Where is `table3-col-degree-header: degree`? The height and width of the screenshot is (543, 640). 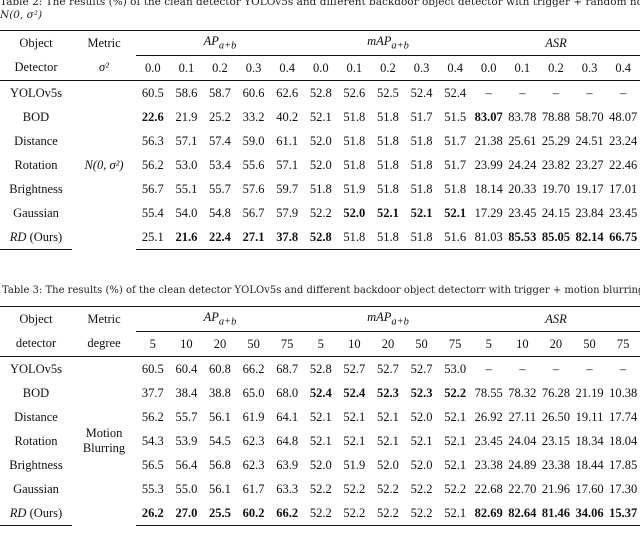
table3-col-degree-header: degree is located at coordinates (104, 344).